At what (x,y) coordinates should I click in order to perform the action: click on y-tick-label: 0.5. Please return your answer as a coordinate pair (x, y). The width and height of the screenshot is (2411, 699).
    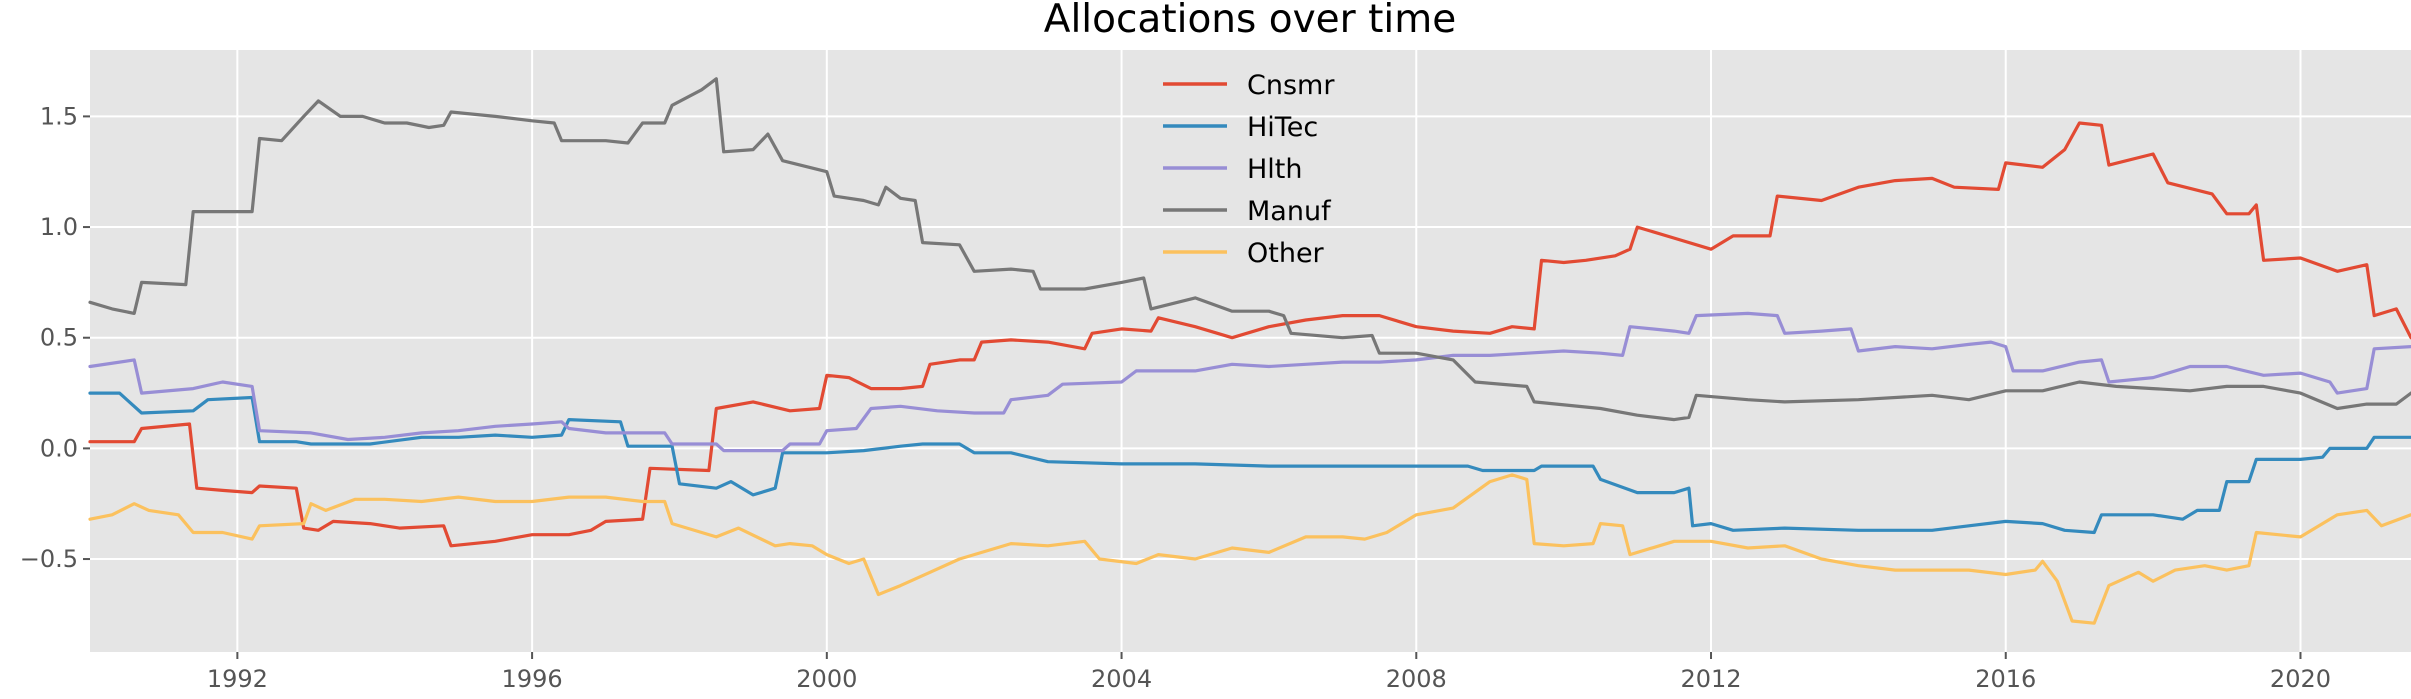
    Looking at the image, I should click on (59, 338).